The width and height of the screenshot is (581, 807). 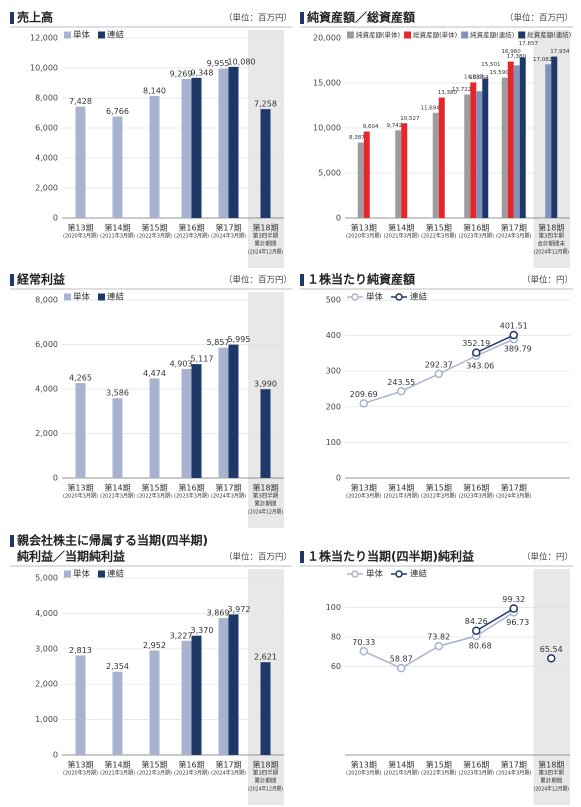 What do you see at coordinates (542, 60) in the screenshot?
I see `value-label: 17,082` at bounding box center [542, 60].